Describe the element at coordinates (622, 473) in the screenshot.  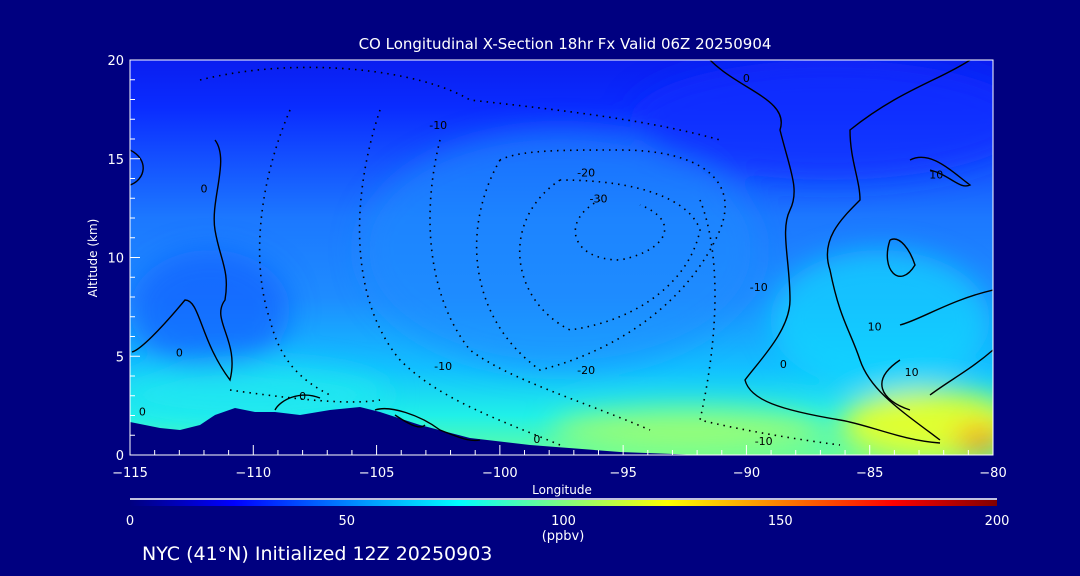
I see `x-tick-label: −95` at that location.